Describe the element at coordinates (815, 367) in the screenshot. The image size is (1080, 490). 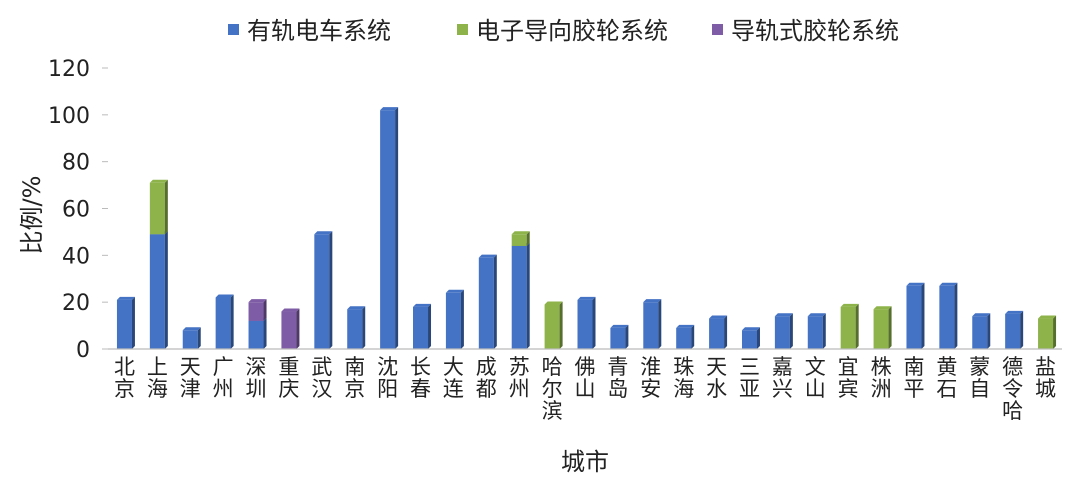
I see `x-tick-label: 文` at that location.